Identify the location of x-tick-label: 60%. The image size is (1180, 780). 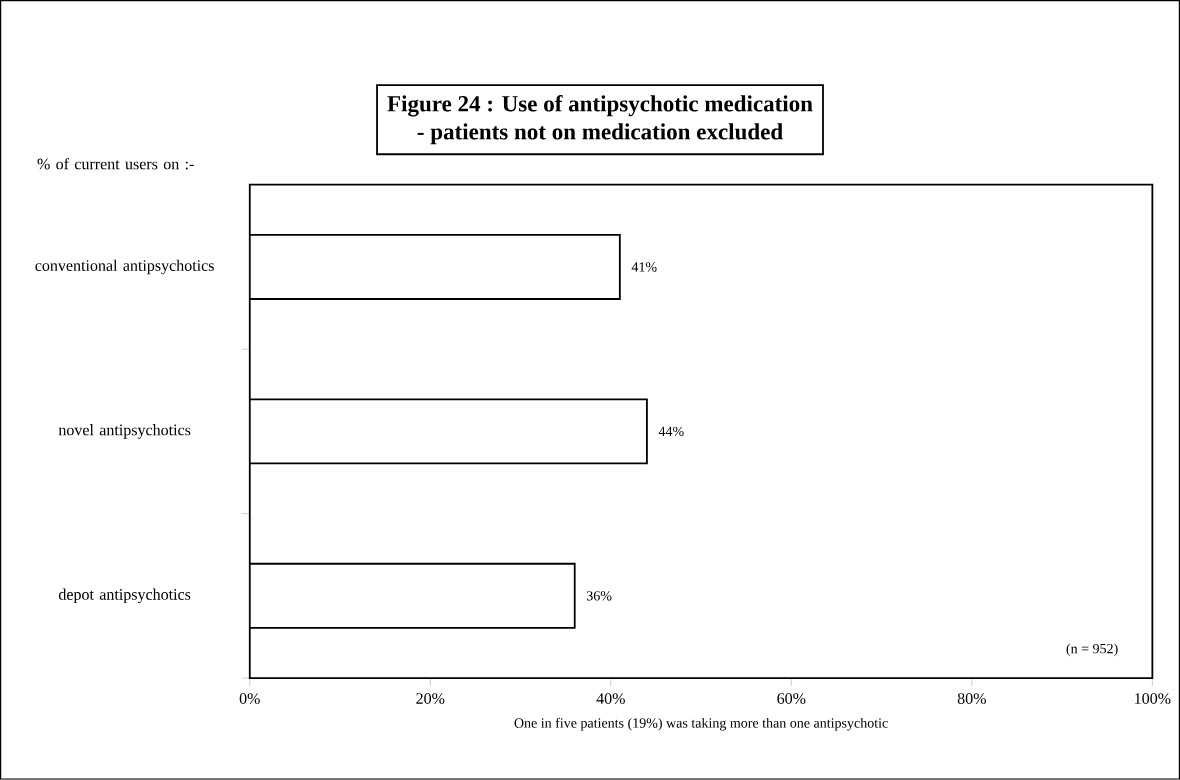
(791, 699).